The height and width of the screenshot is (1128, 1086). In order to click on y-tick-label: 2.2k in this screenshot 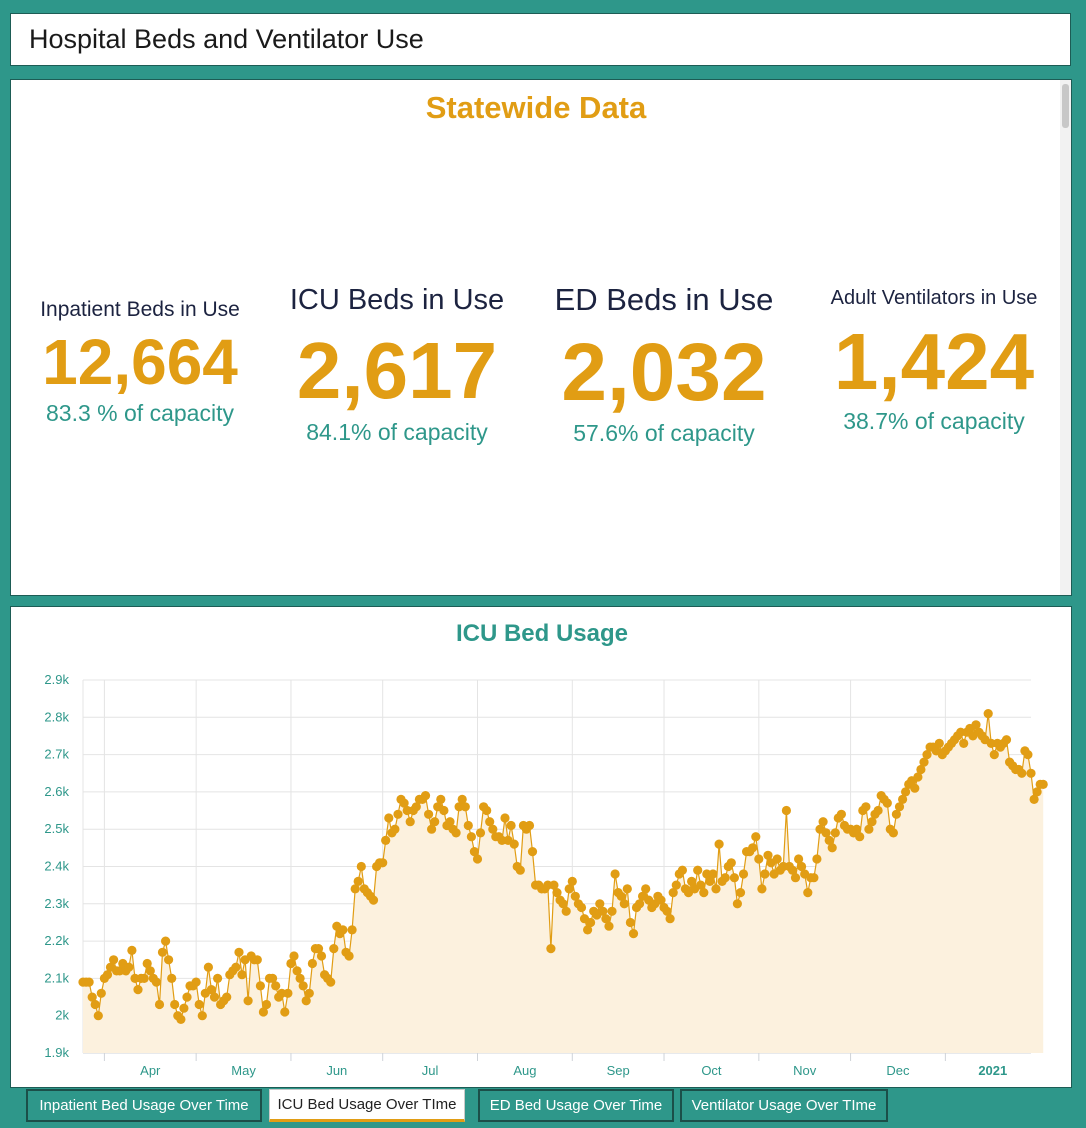, I will do `click(56, 940)`.